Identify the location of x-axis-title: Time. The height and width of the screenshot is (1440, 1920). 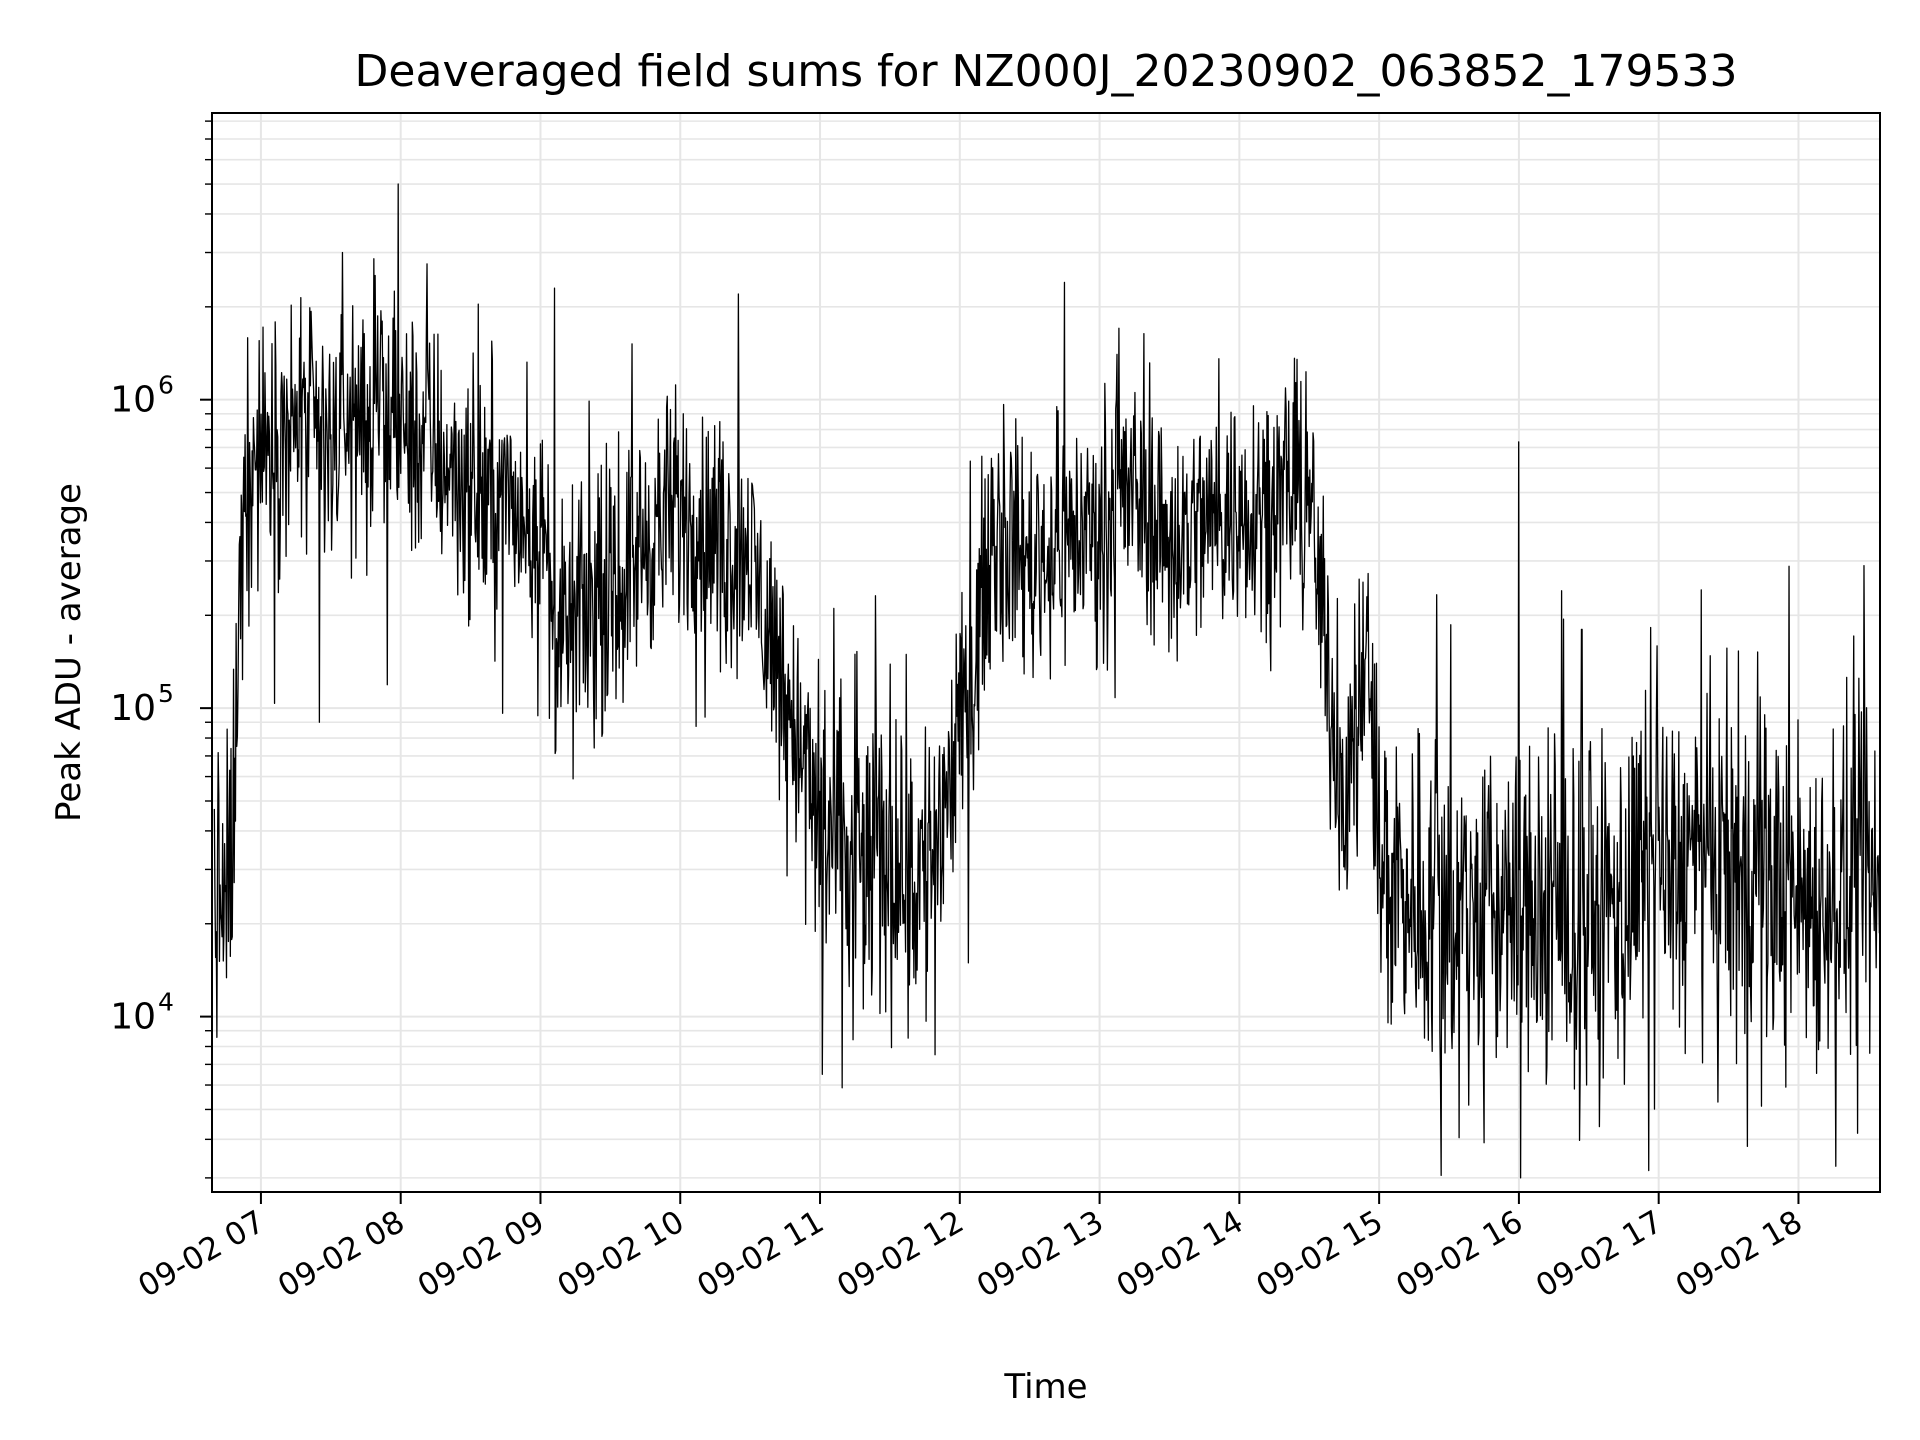
(1045, 1387).